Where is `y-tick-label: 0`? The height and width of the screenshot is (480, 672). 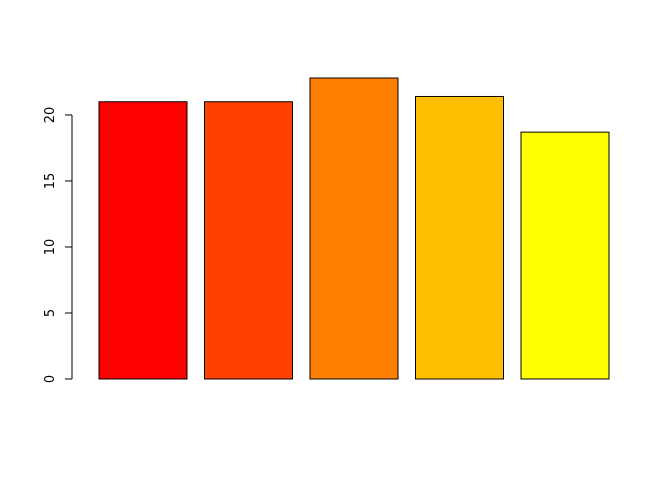 y-tick-label: 0 is located at coordinates (50, 379).